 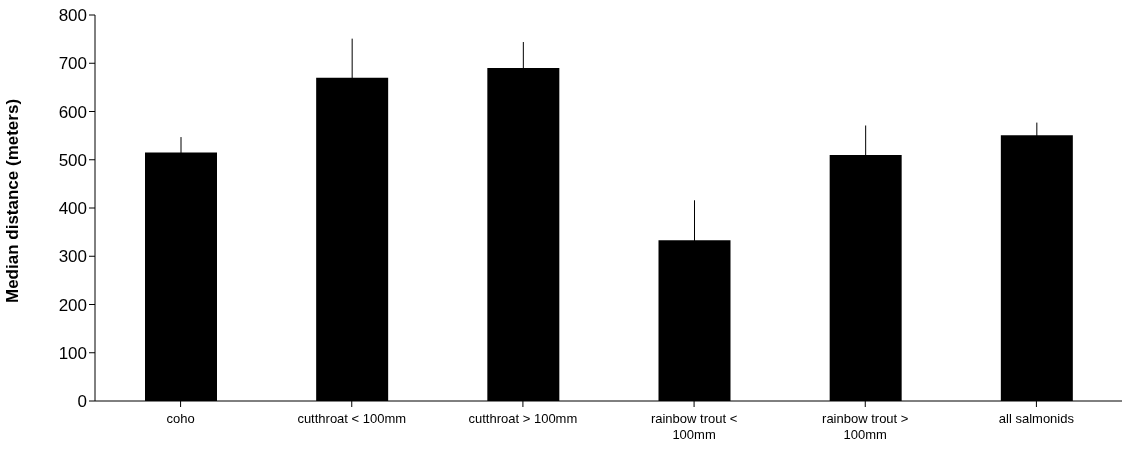 I want to click on x-tick-label: cutthroat > 100mm, so click(x=523, y=418).